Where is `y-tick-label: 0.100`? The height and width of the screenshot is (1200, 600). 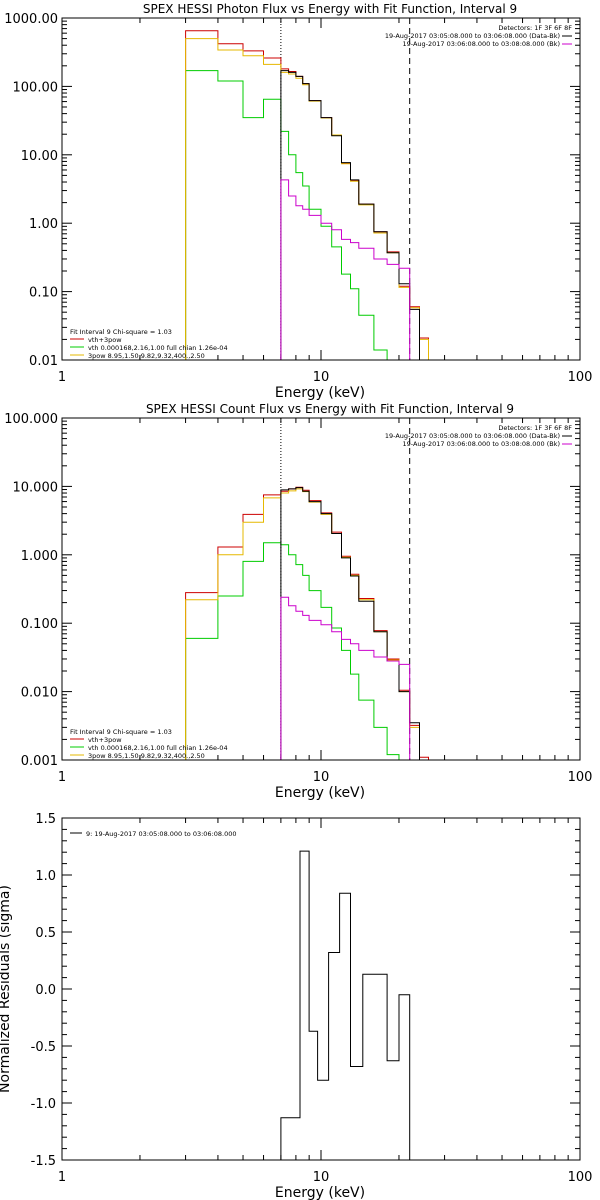 y-tick-label: 0.100 is located at coordinates (39, 624).